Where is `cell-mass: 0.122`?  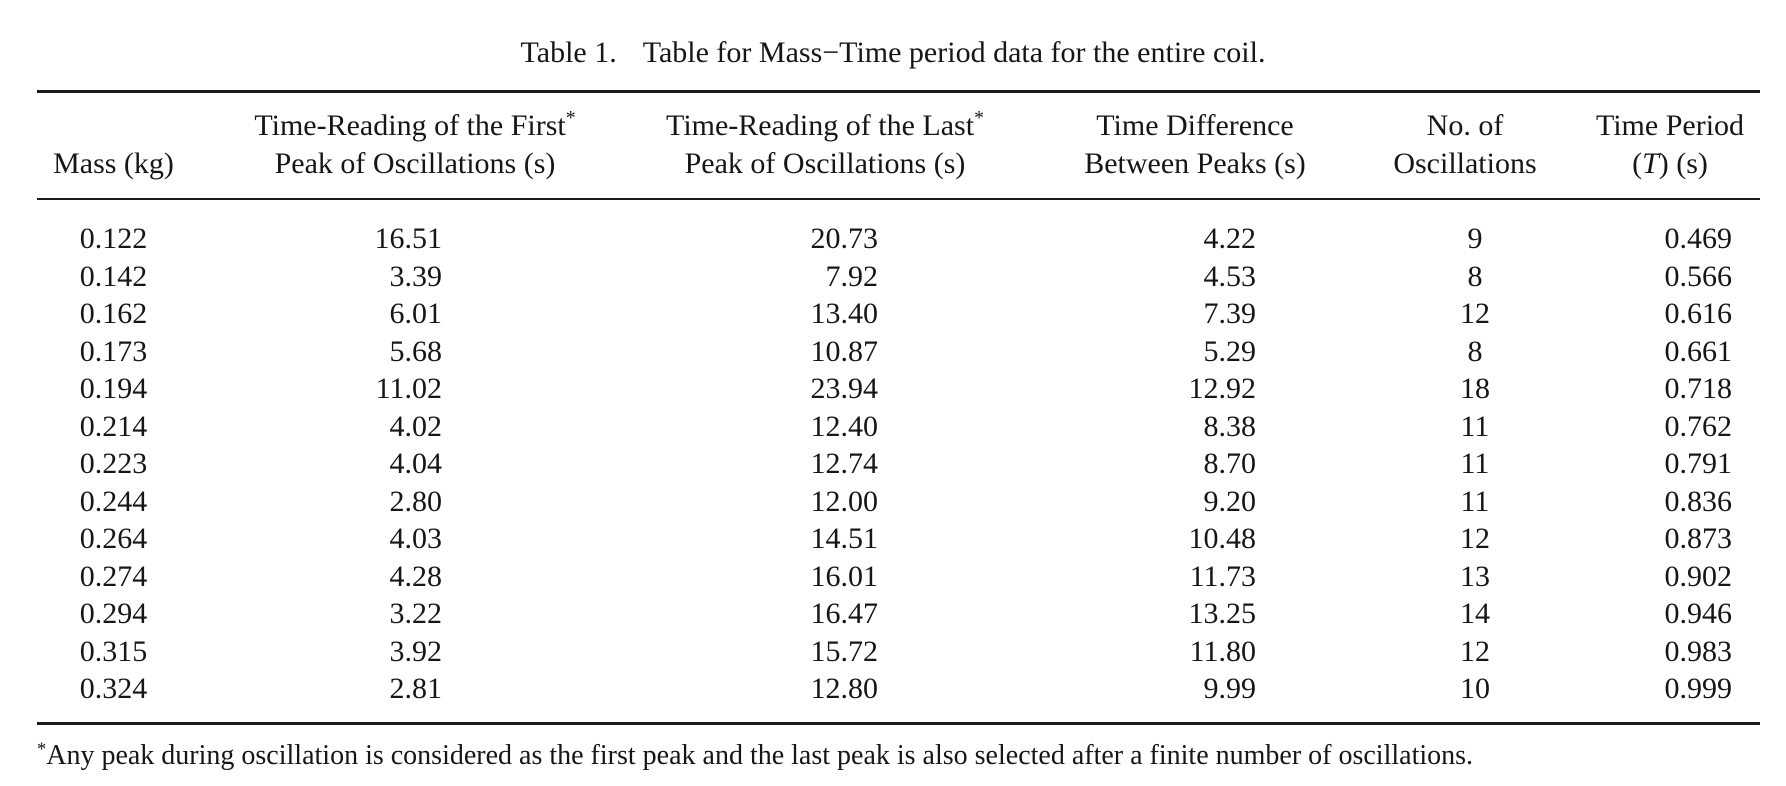
cell-mass: 0.122 is located at coordinates (113, 238).